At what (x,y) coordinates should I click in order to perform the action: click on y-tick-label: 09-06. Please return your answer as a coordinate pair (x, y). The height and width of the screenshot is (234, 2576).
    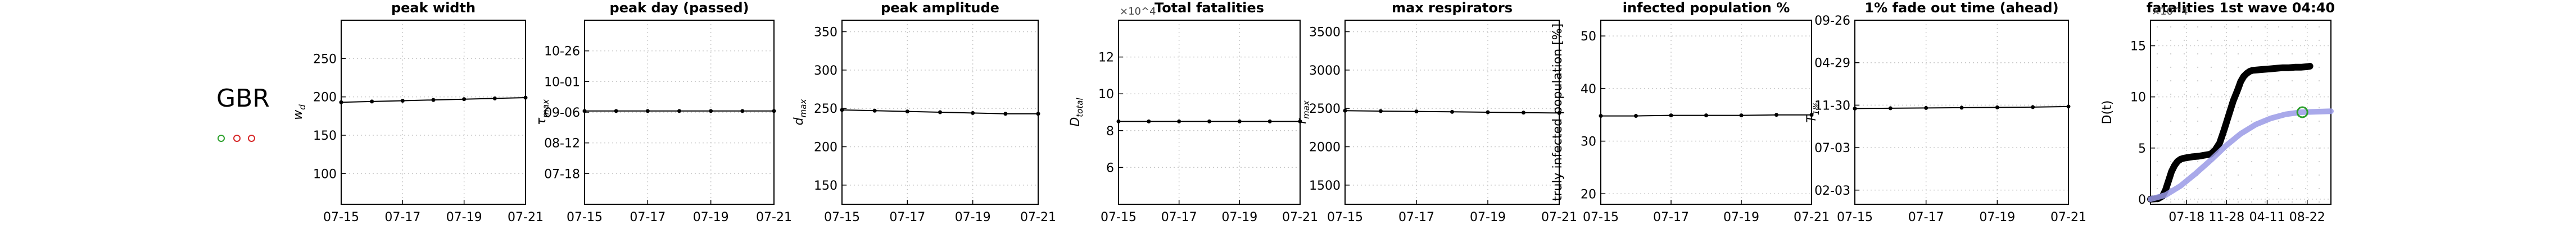
    Looking at the image, I should click on (562, 113).